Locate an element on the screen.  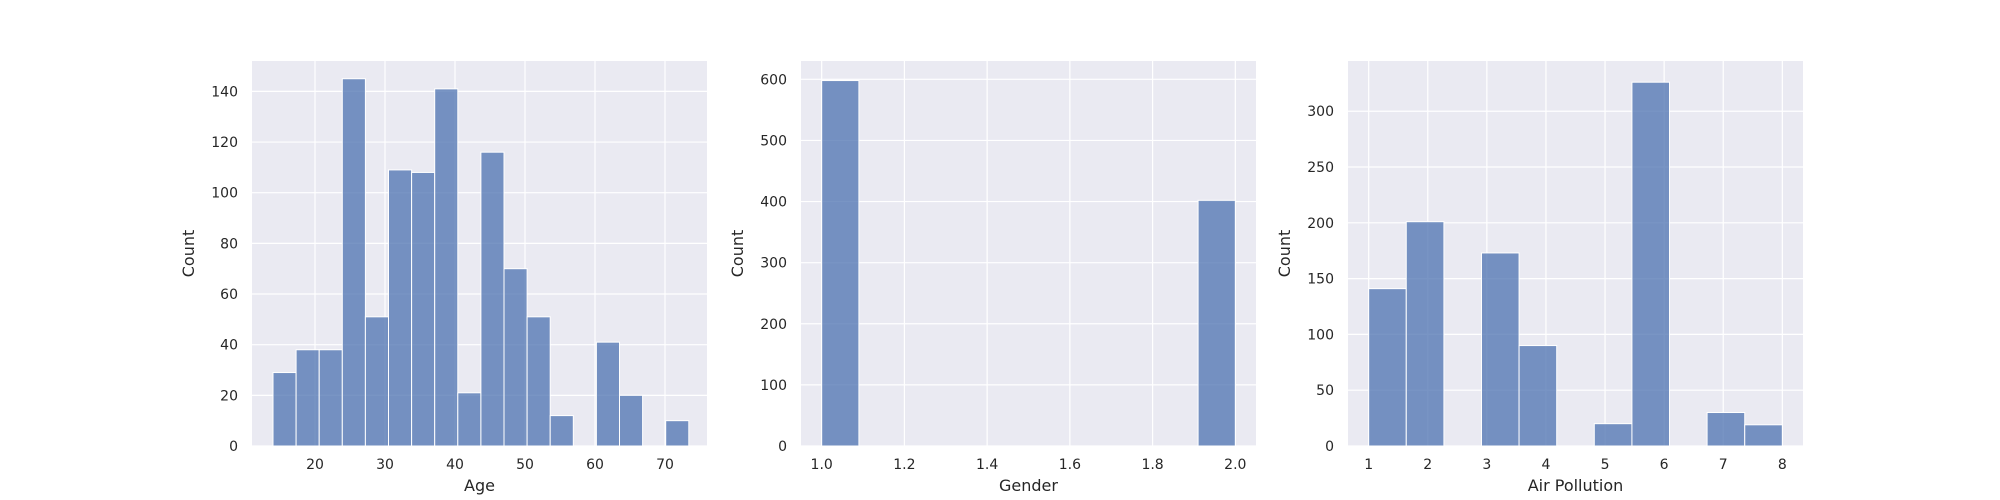
age-x-tick-label: 60 is located at coordinates (595, 465).